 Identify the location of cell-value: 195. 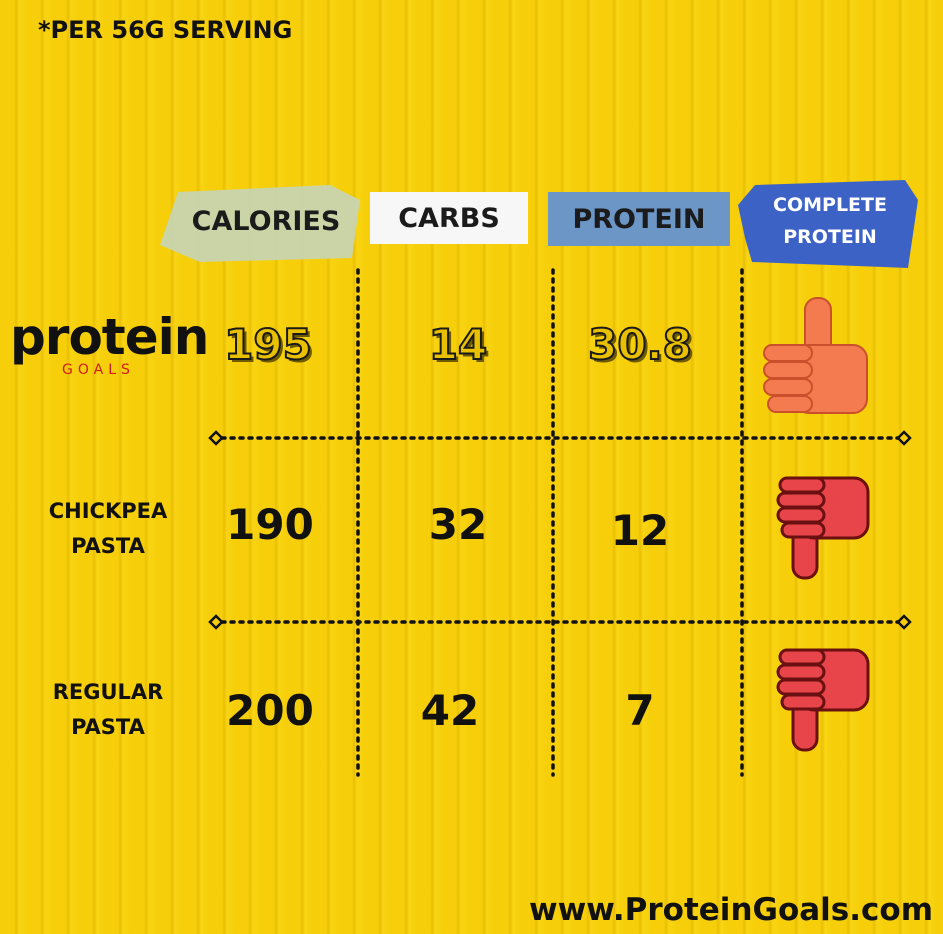
(268, 344).